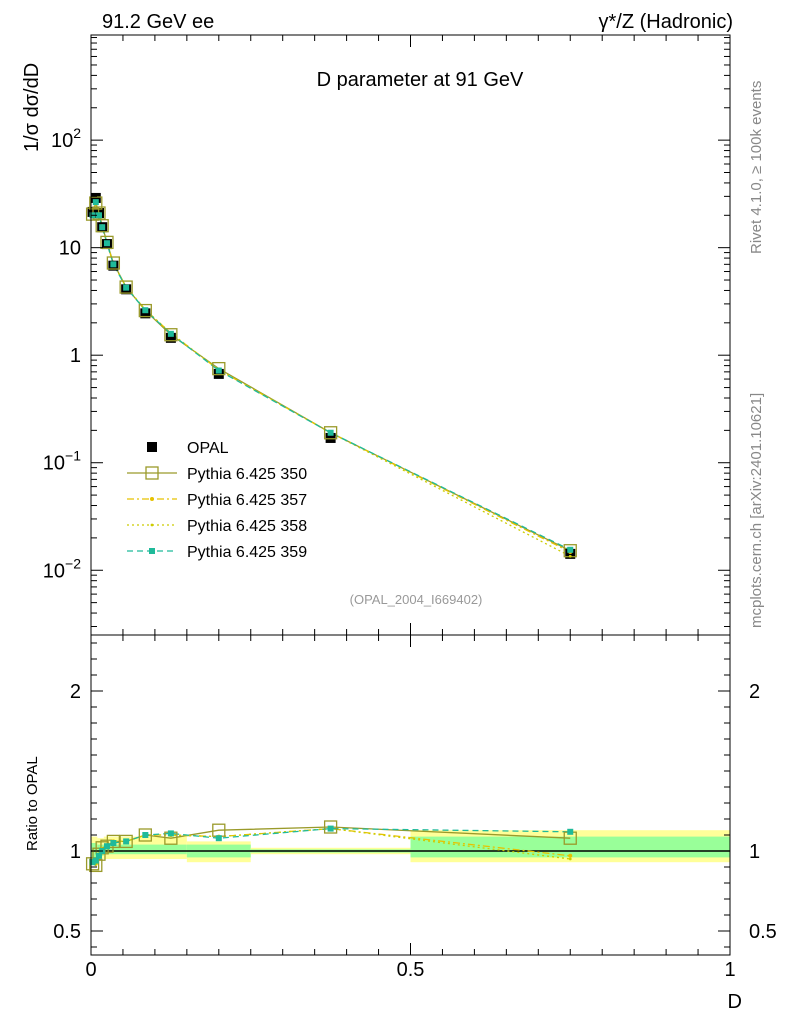  I want to click on legend-label-opal: OPAL, so click(208, 448).